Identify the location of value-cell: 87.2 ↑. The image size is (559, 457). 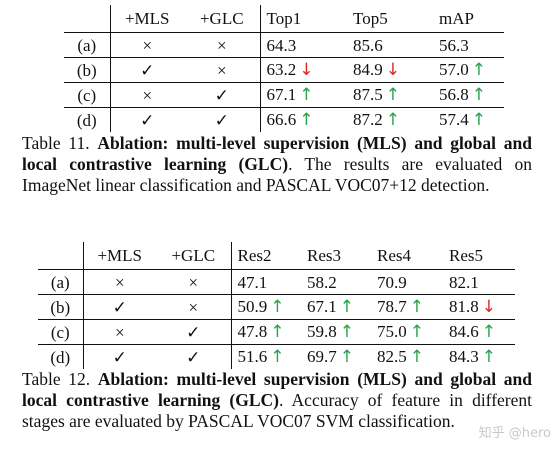
(390, 120).